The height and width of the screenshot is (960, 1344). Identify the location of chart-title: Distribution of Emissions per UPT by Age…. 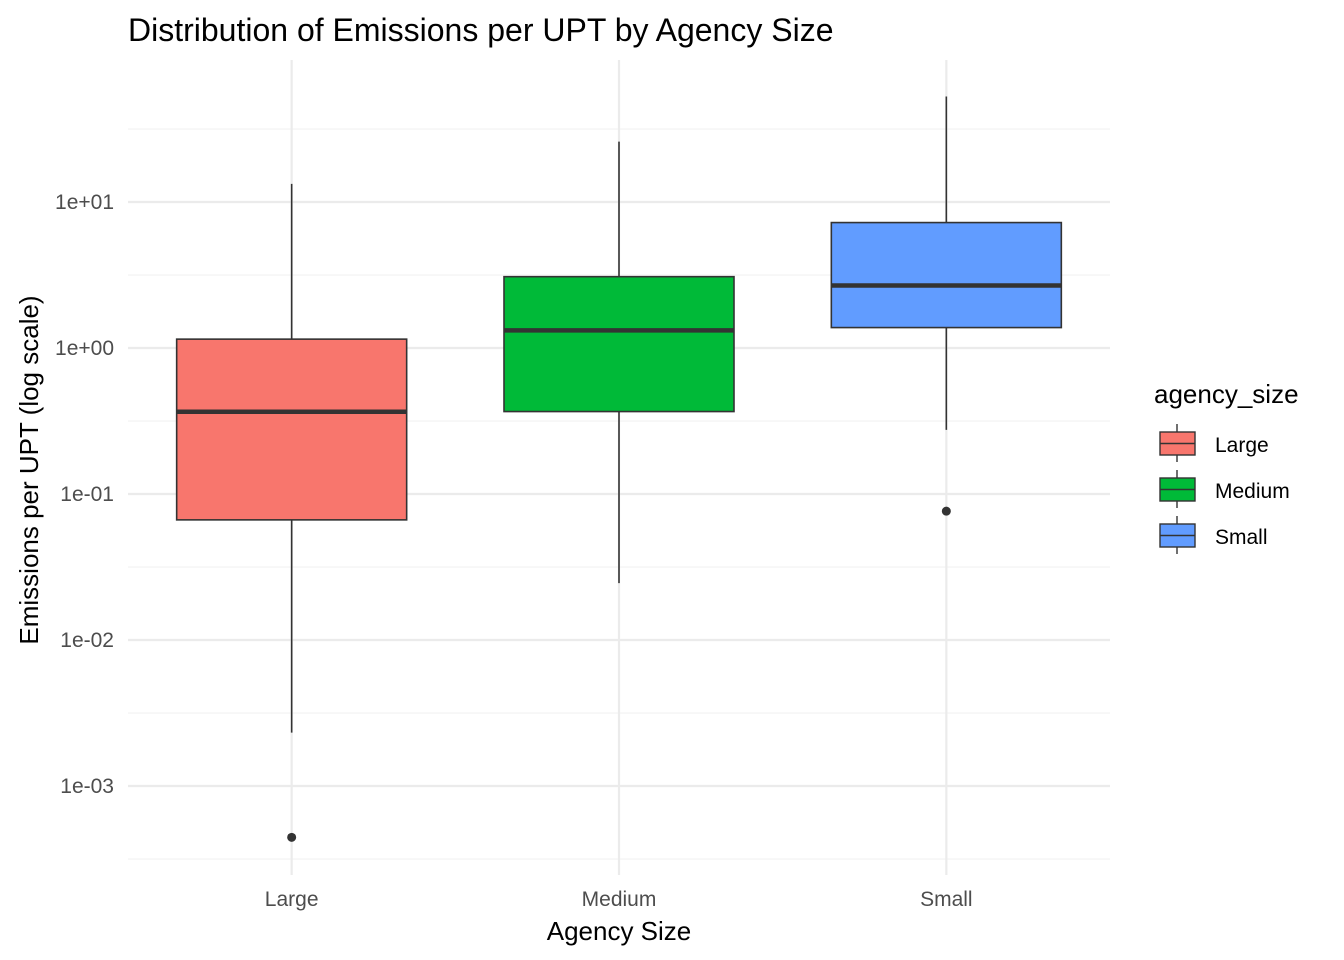
(480, 30).